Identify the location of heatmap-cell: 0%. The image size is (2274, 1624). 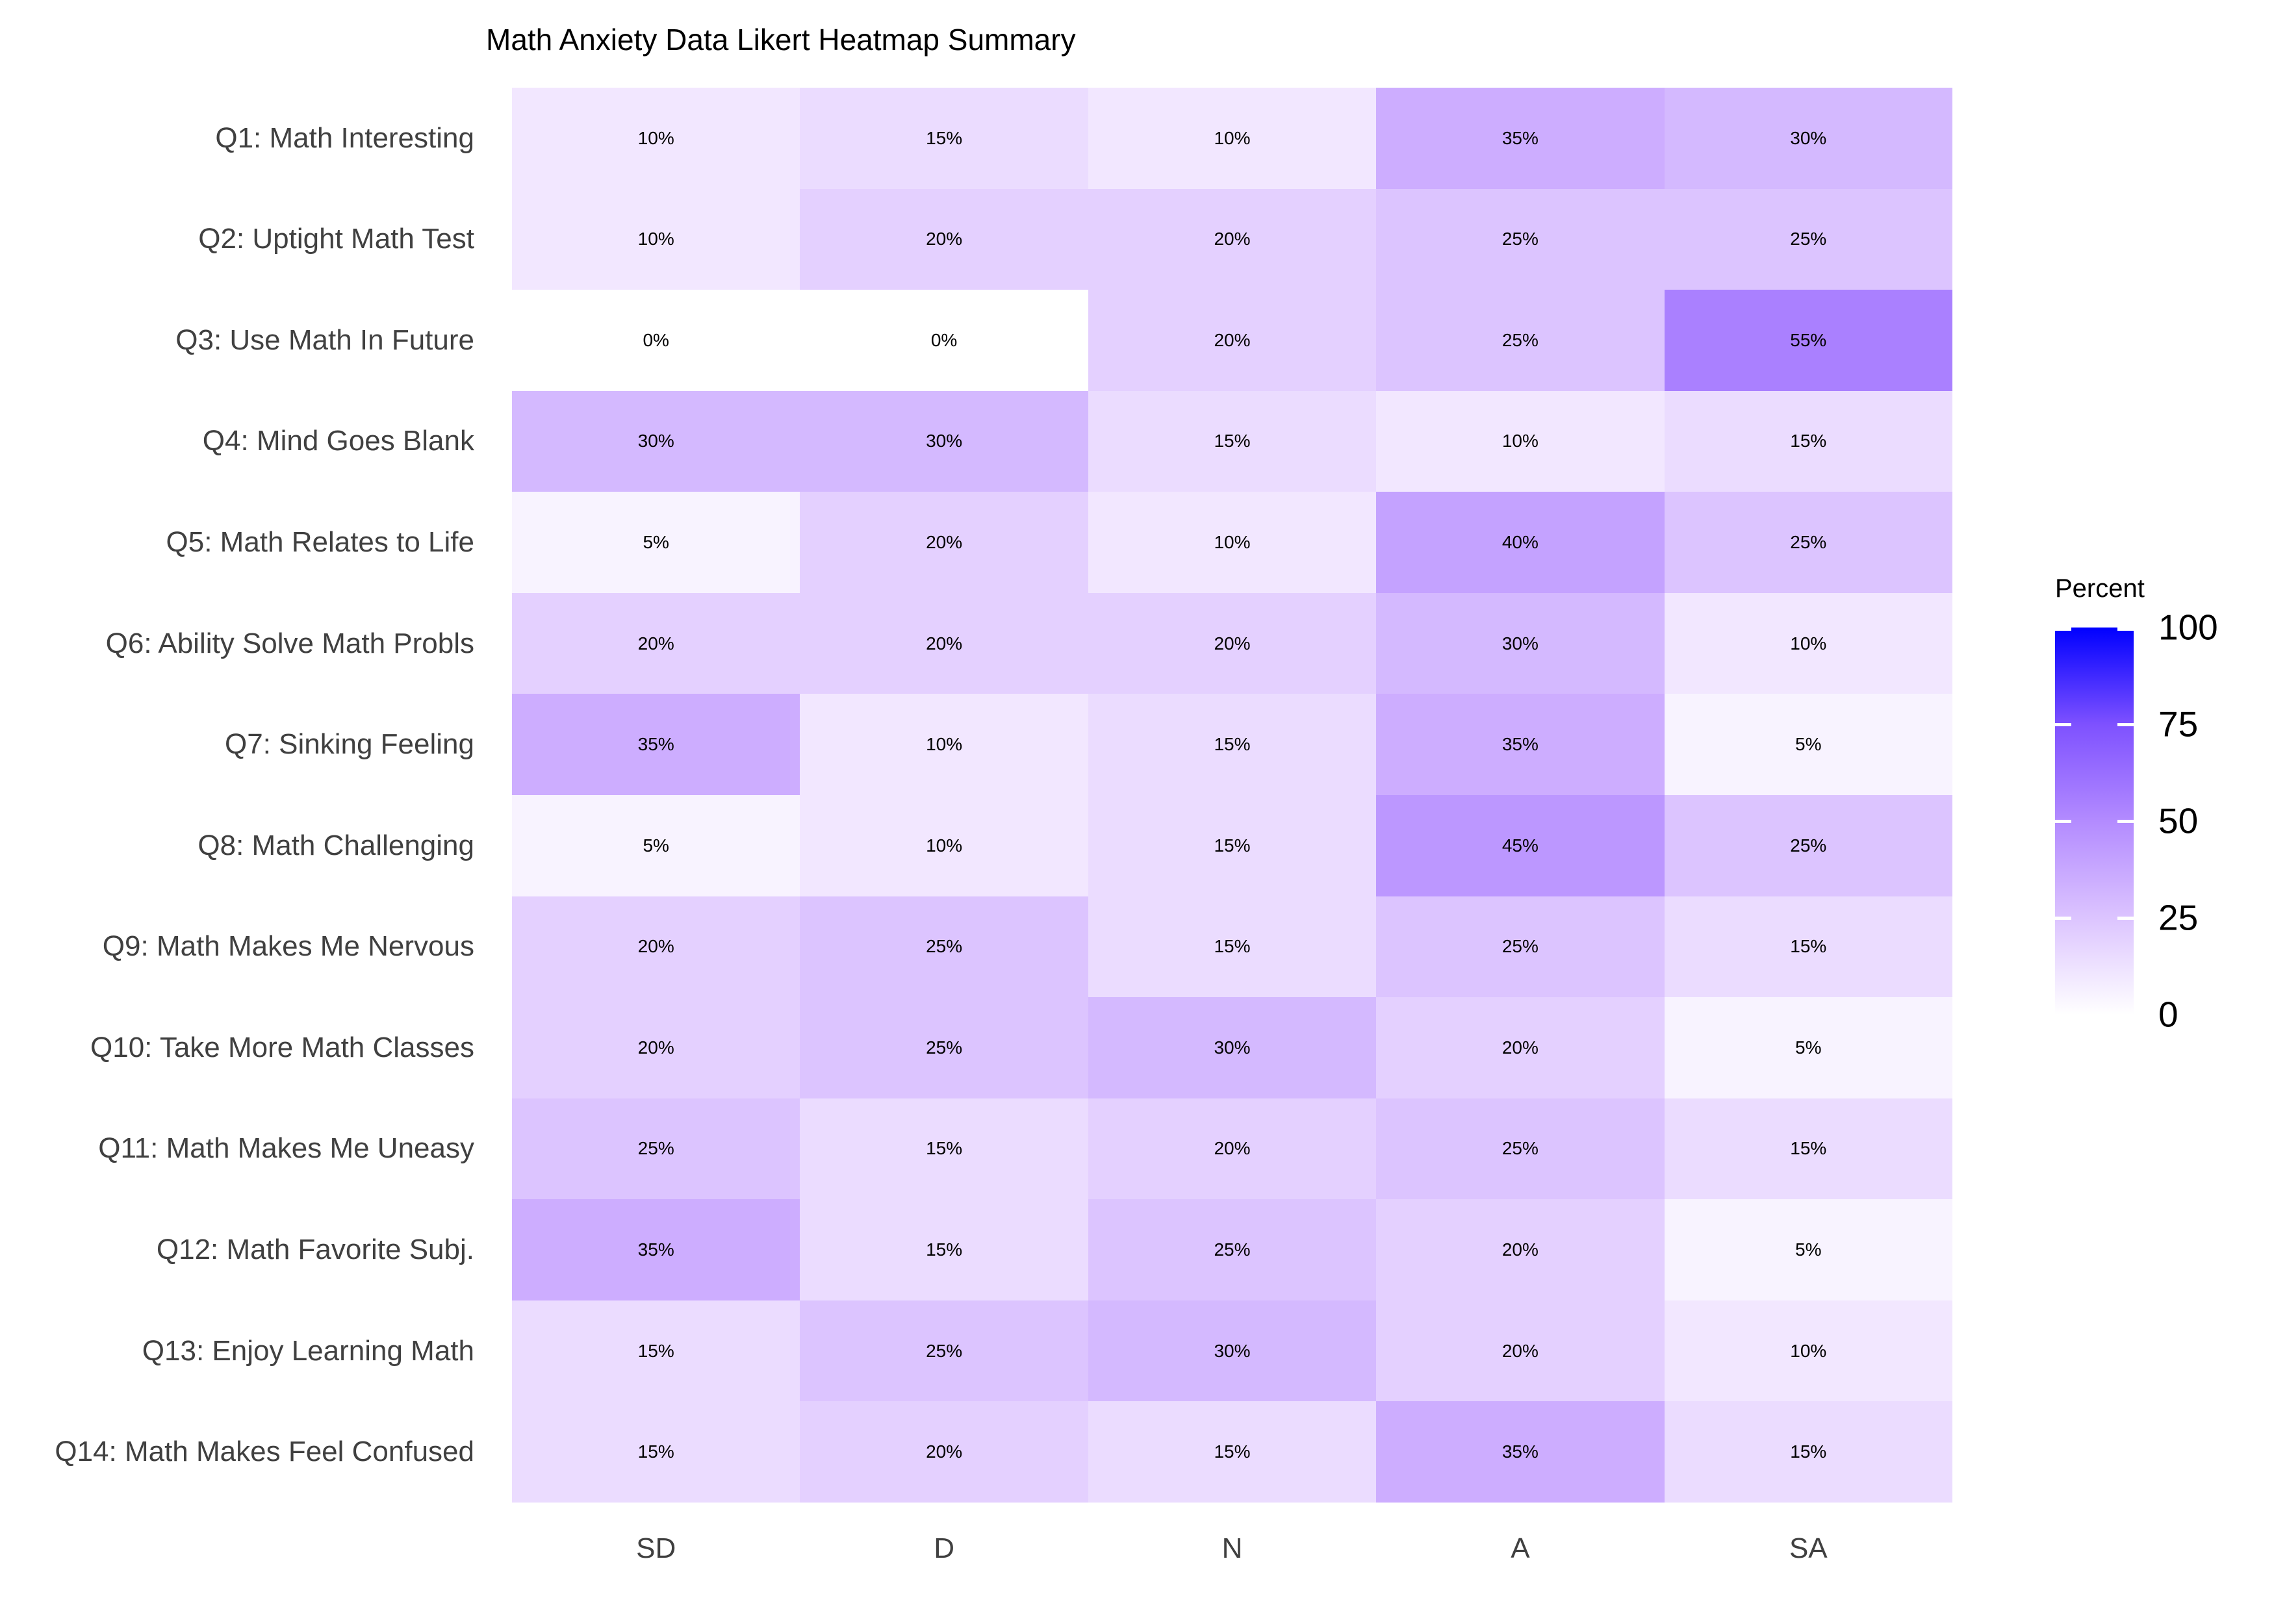
(656, 340).